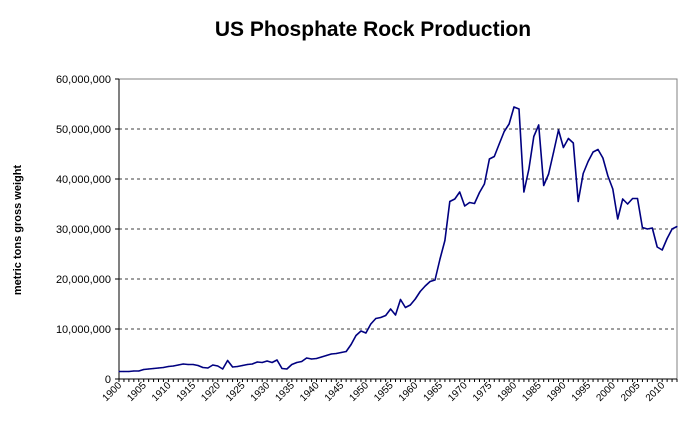 This screenshot has height=424, width=700. I want to click on x-tick-label: 2005, so click(631, 392).